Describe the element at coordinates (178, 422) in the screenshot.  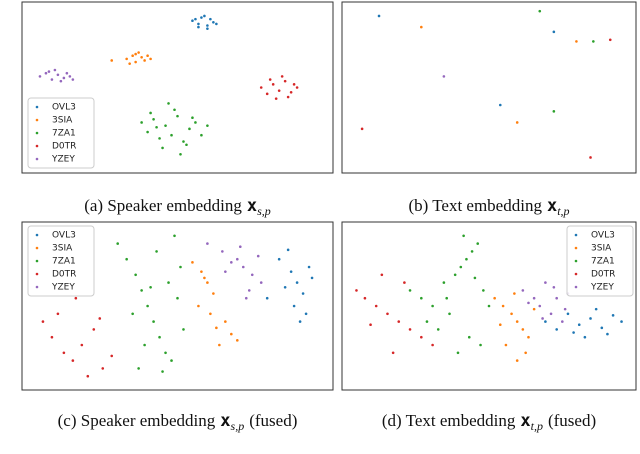
I see `caption: (c) Speaker embedding xs,p (fused)` at that location.